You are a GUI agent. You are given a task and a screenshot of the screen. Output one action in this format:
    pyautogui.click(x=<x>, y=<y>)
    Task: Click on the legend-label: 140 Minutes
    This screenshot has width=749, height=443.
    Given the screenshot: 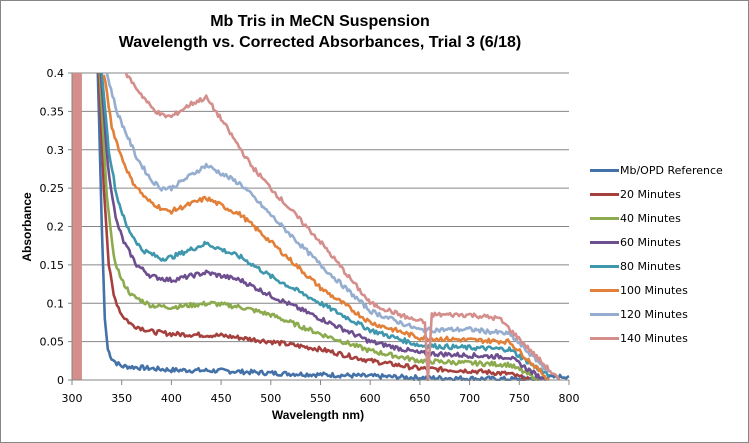 What is the action you would take?
    pyautogui.click(x=654, y=338)
    